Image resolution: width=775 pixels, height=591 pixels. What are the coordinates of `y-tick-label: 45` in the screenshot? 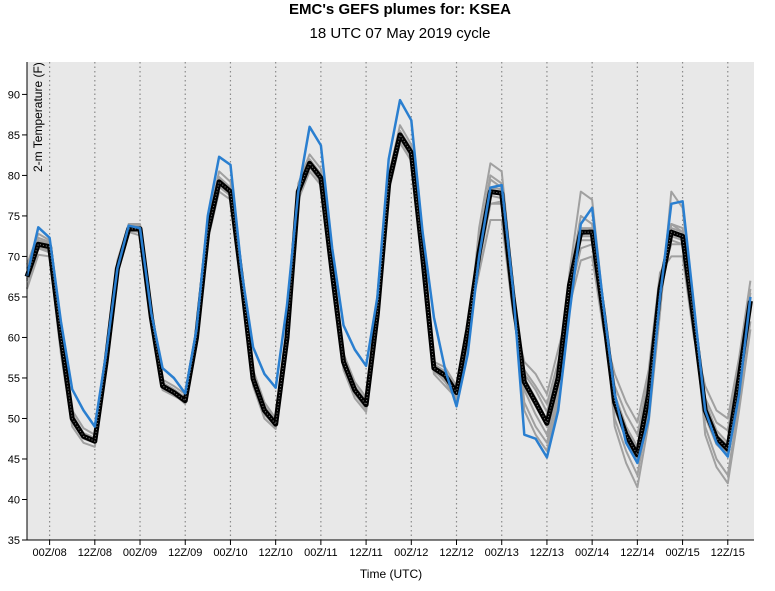 It's located at (14, 460).